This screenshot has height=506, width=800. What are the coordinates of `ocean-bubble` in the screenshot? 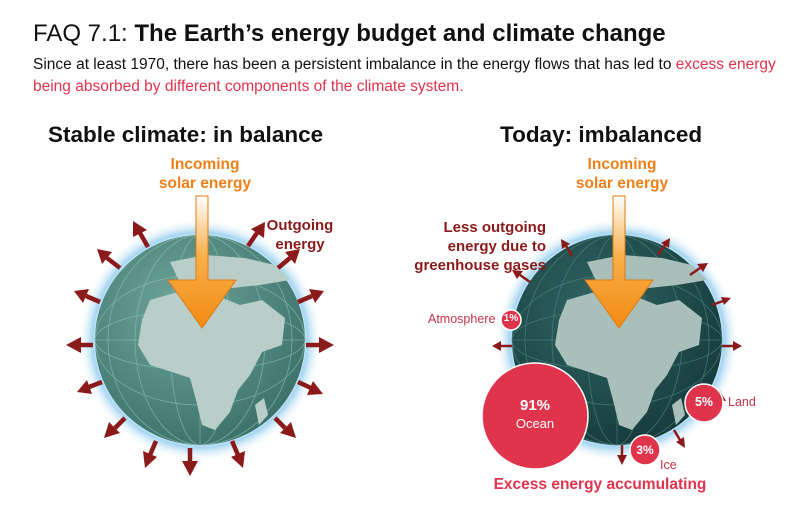 It's located at (535, 416).